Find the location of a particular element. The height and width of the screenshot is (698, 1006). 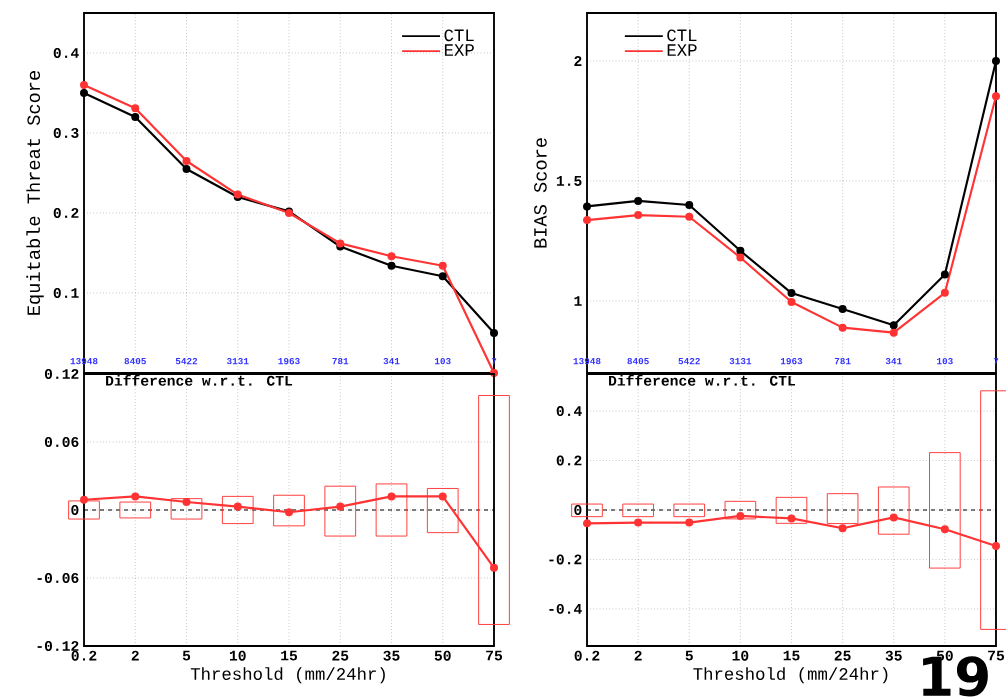

y-axis-title: Equitable Threat Score is located at coordinates (35, 193).